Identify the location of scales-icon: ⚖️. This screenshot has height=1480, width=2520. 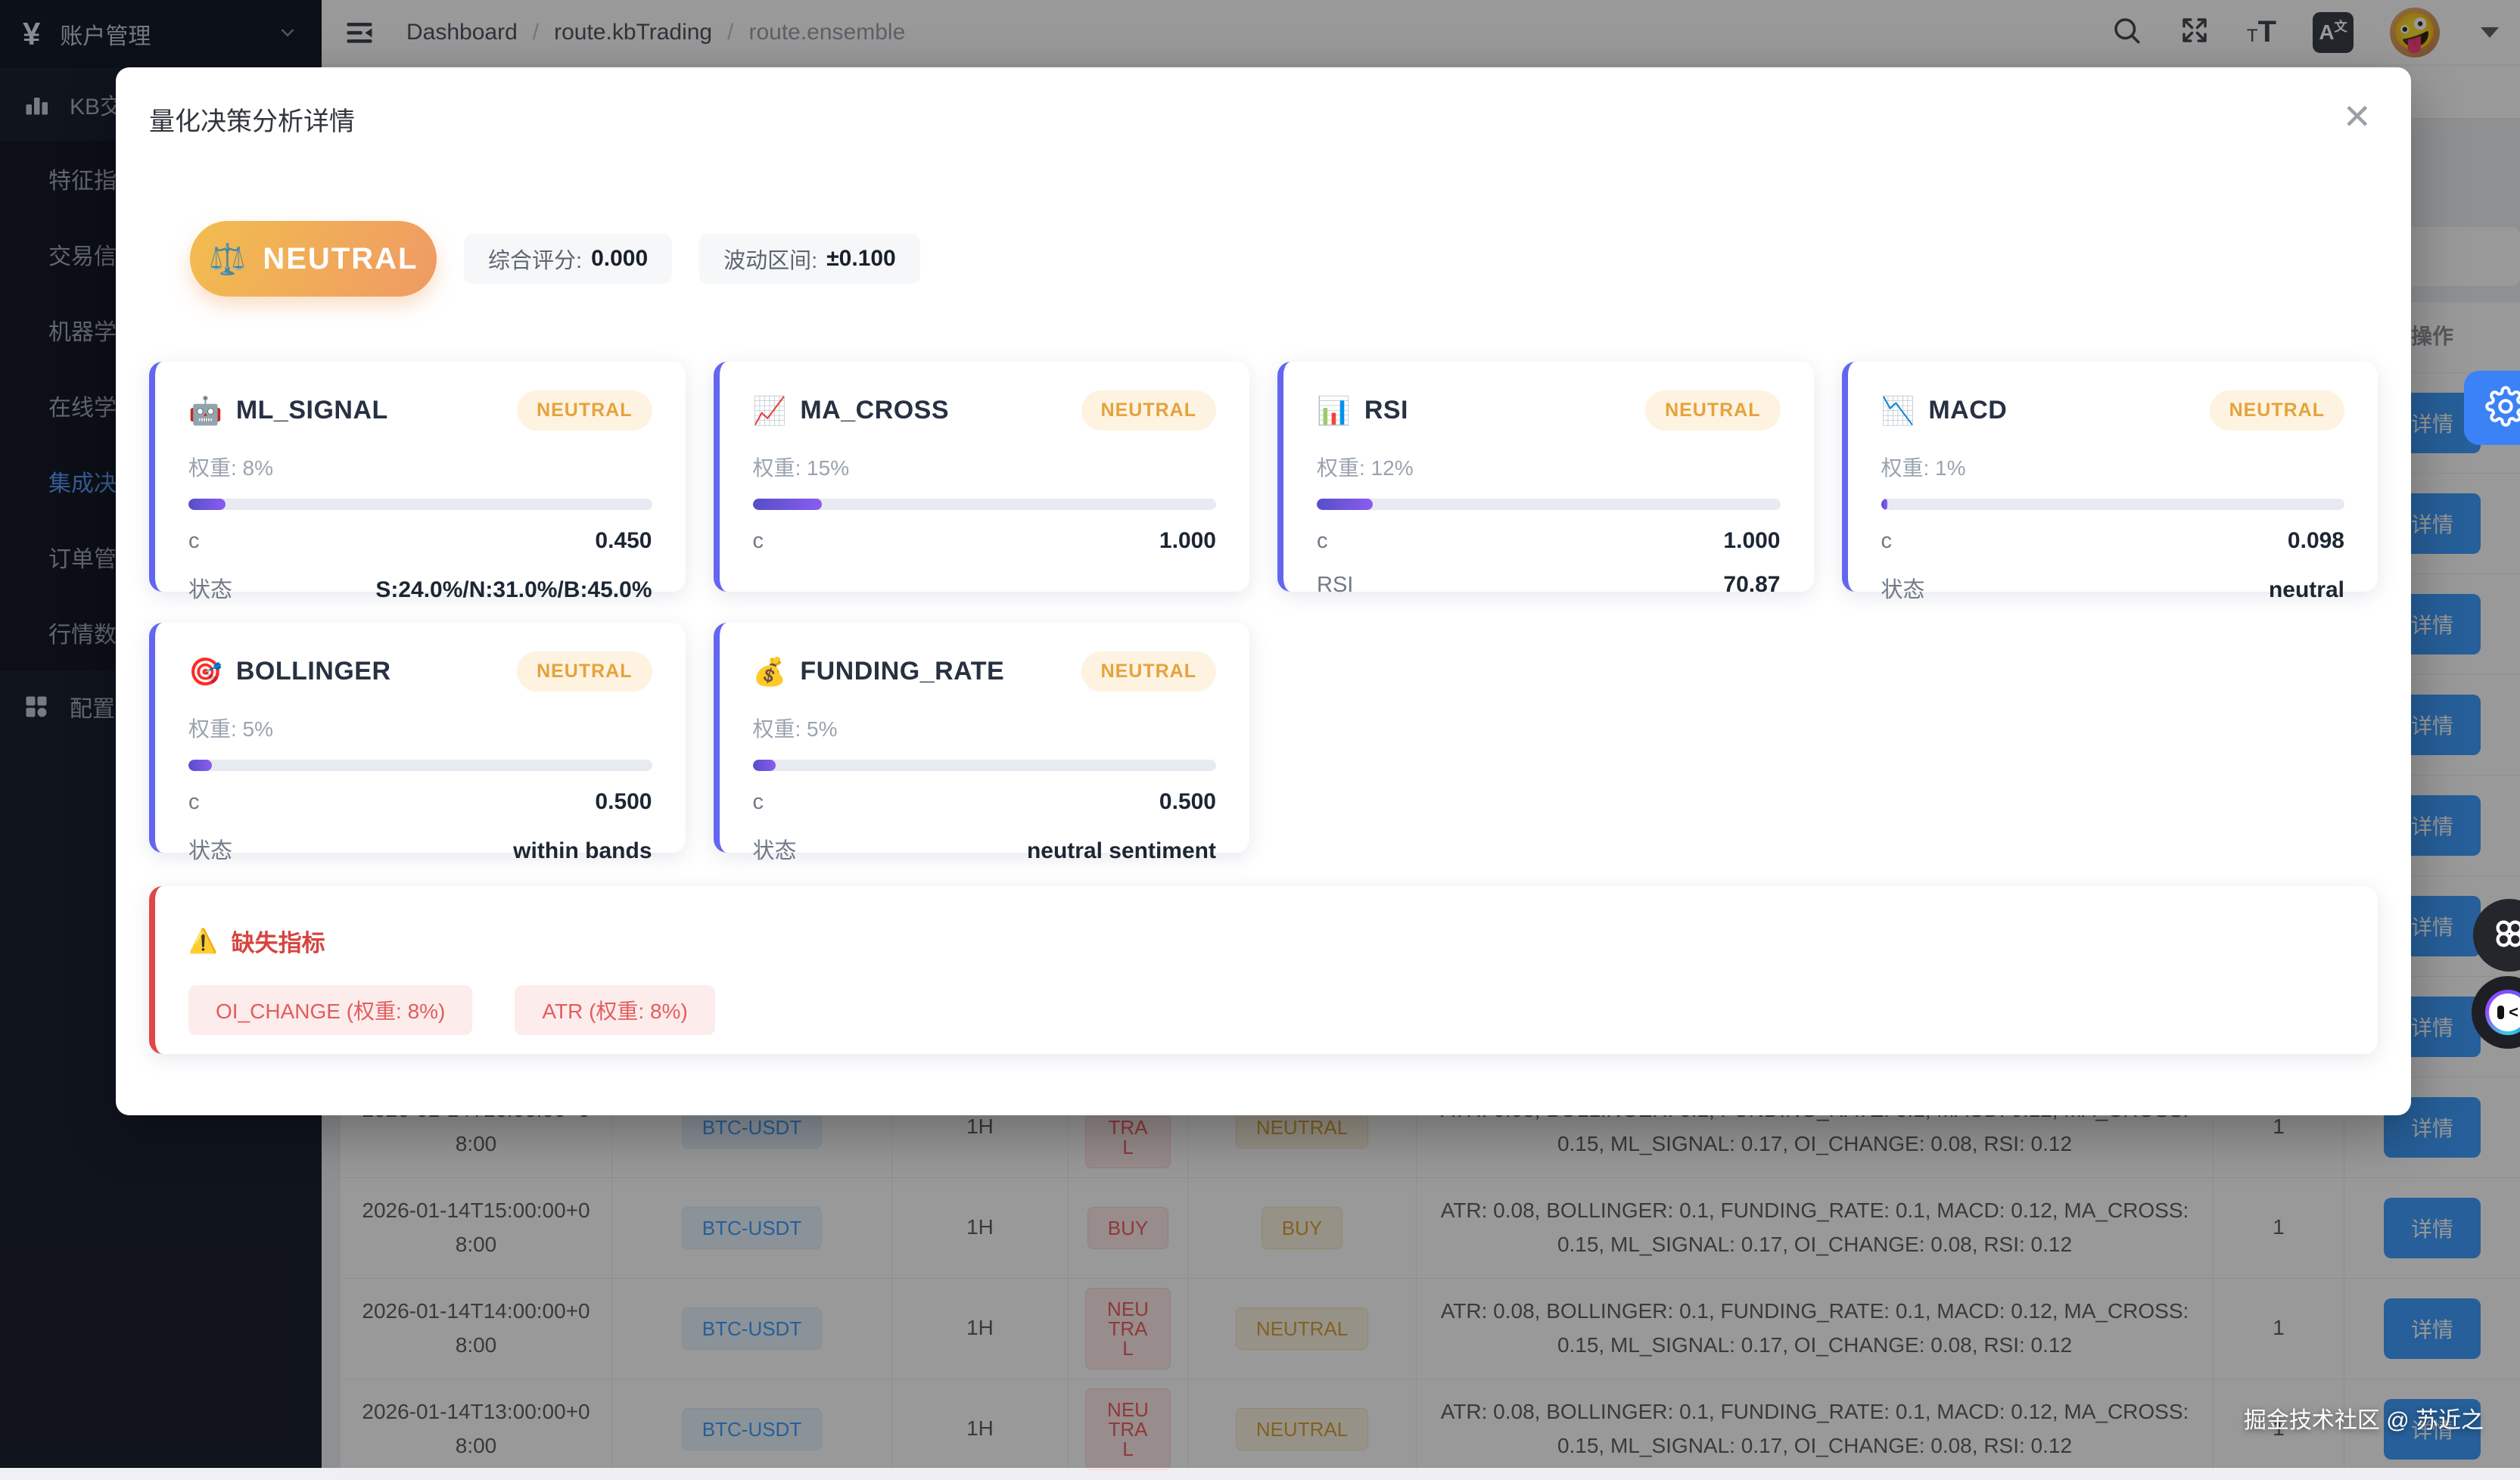
(228, 259).